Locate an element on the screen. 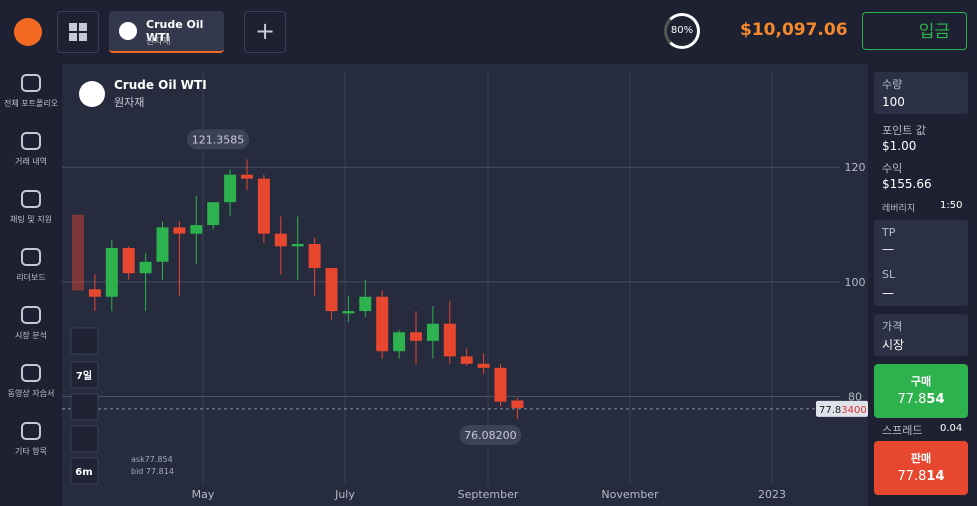 This screenshot has height=506, width=977. sl-label: SL is located at coordinates (889, 274).